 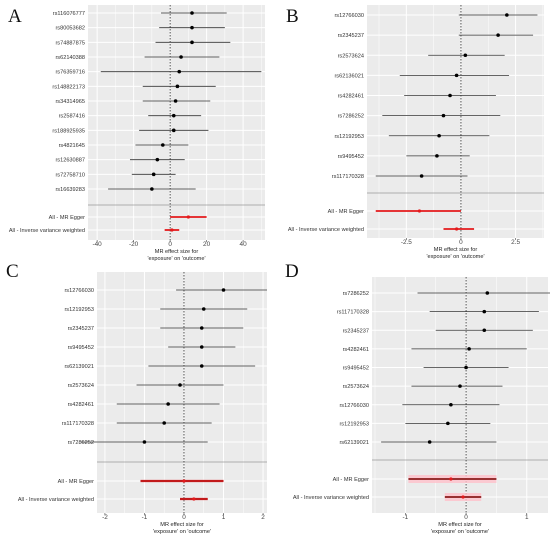 What do you see at coordinates (72, 117) in the screenshot?
I see `snp-label: rs2587416` at bounding box center [72, 117].